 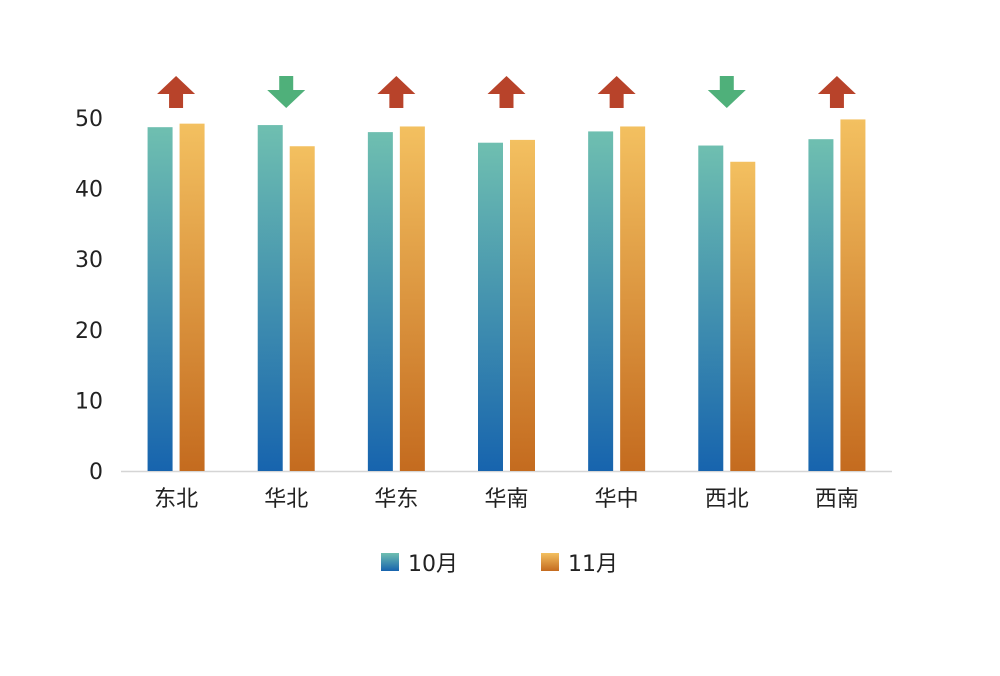 I want to click on y-tick-label: 30, so click(x=89, y=260).